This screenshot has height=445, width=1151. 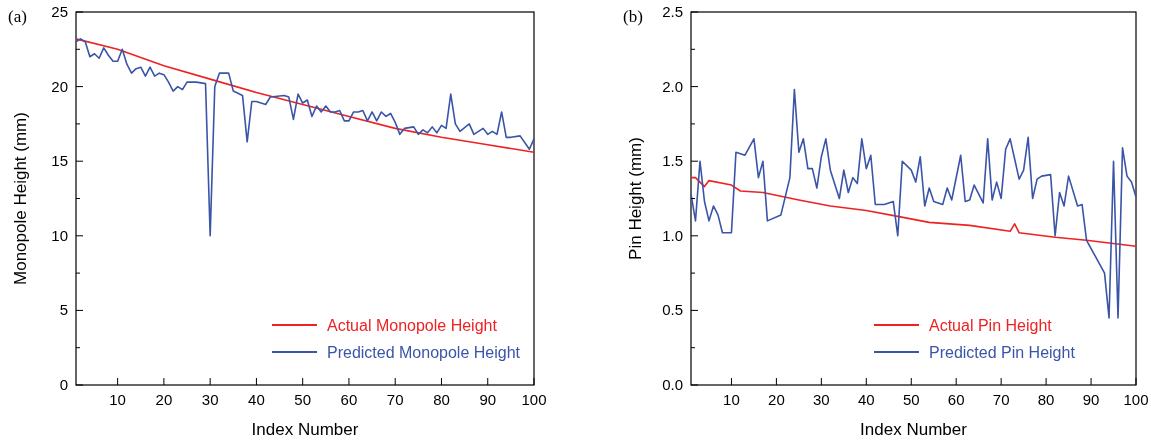 I want to click on y-tick-label: 15, so click(x=59, y=161).